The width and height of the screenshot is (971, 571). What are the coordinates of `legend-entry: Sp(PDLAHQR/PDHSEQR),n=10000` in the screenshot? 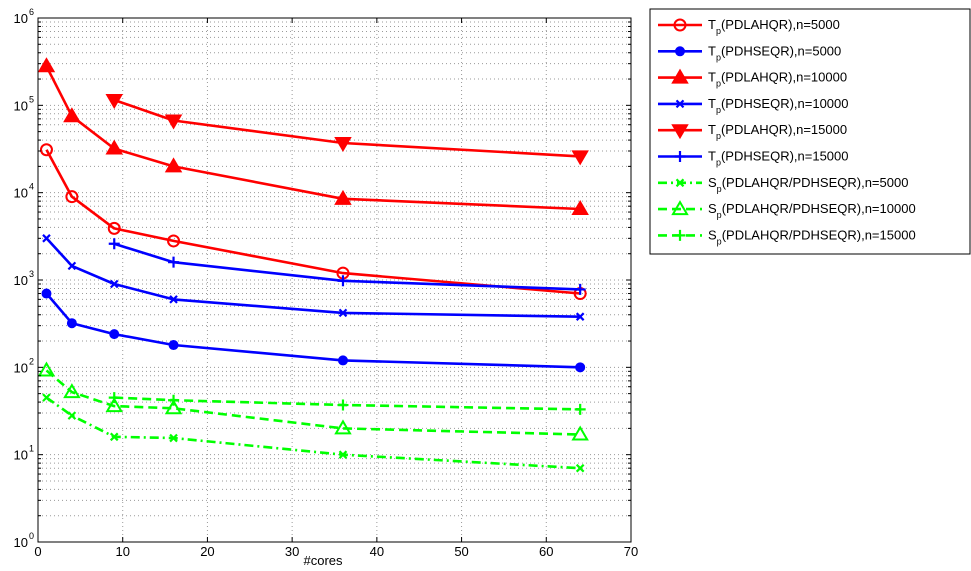 It's located at (787, 210).